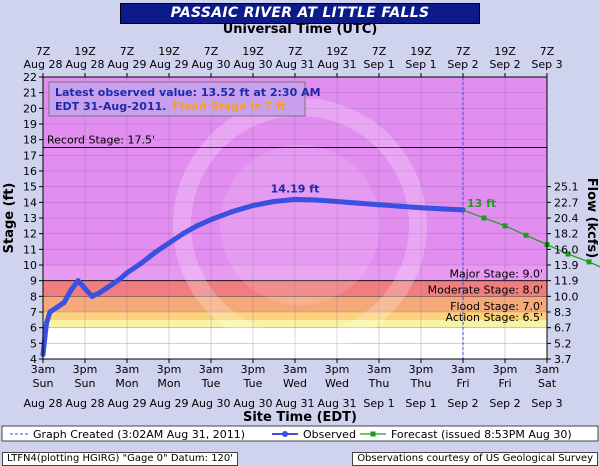  Describe the element at coordinates (566, 249) in the screenshot. I see `flow-tick-label: 16.0` at that location.